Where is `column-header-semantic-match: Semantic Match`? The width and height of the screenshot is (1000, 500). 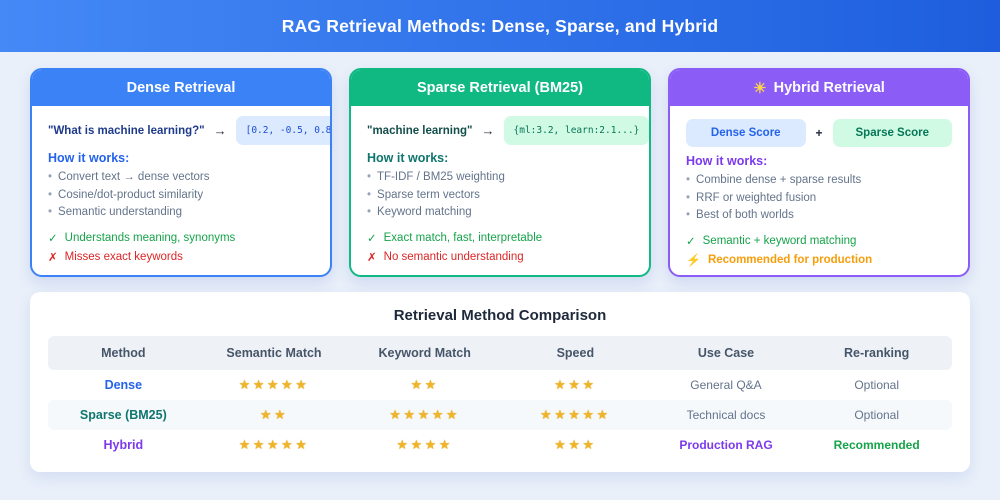 column-header-semantic-match: Semantic Match is located at coordinates (274, 352).